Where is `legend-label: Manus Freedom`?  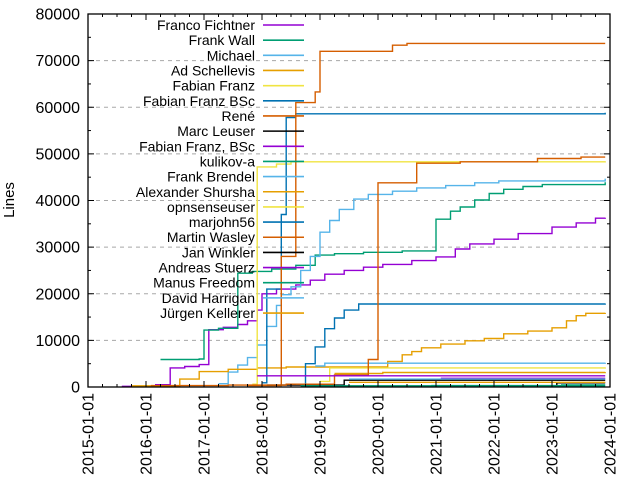
legend-label: Manus Freedom is located at coordinates (204, 283).